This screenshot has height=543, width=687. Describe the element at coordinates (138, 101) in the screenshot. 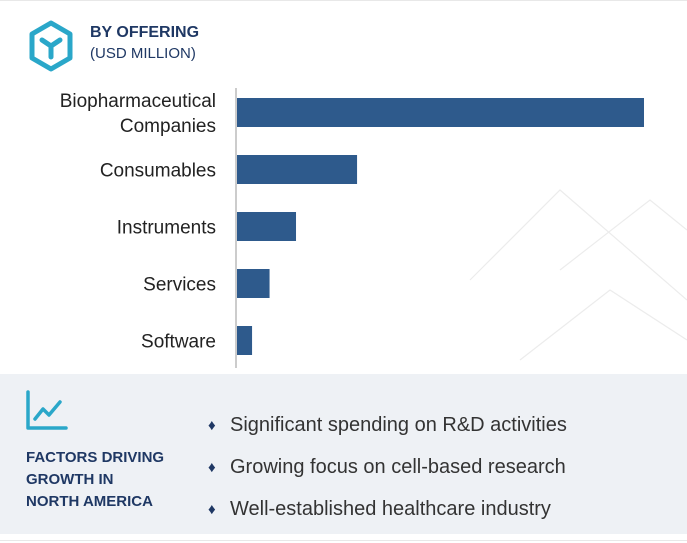

I see `category-label: Biopharmaceutical` at that location.